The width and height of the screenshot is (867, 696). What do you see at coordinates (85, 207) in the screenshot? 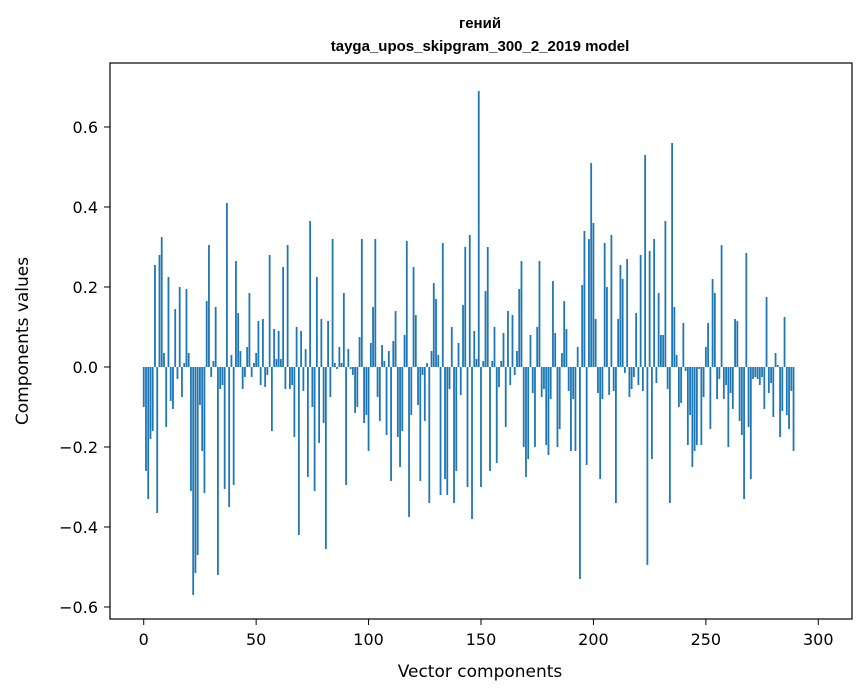
I see `y-tick-label: 0.4` at bounding box center [85, 207].